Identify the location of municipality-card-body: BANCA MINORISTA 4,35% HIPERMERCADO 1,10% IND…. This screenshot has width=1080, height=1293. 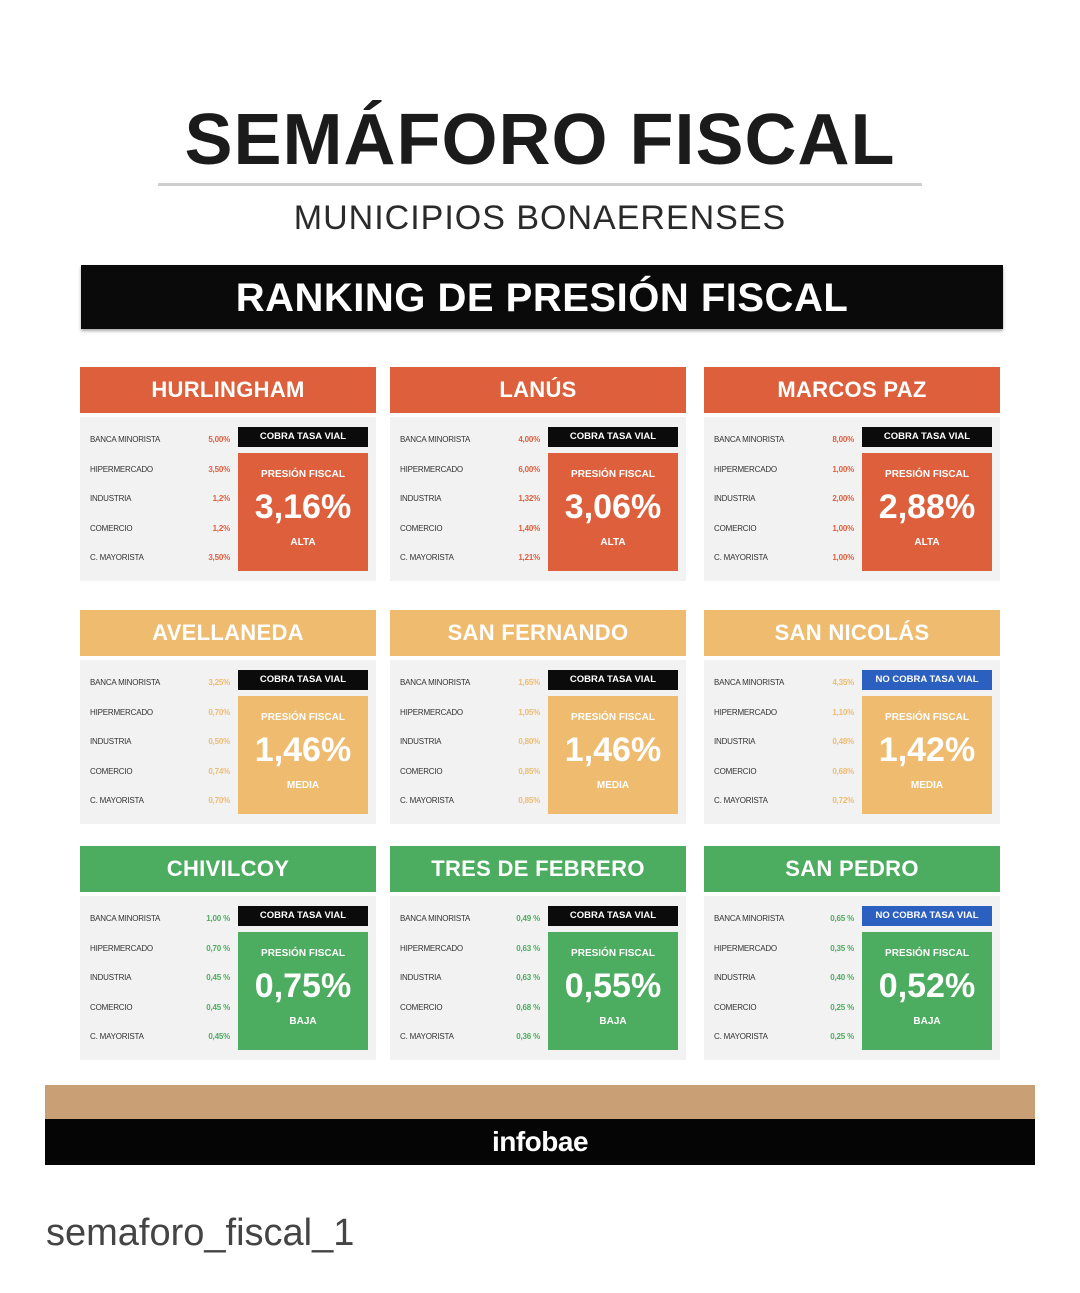
(852, 742).